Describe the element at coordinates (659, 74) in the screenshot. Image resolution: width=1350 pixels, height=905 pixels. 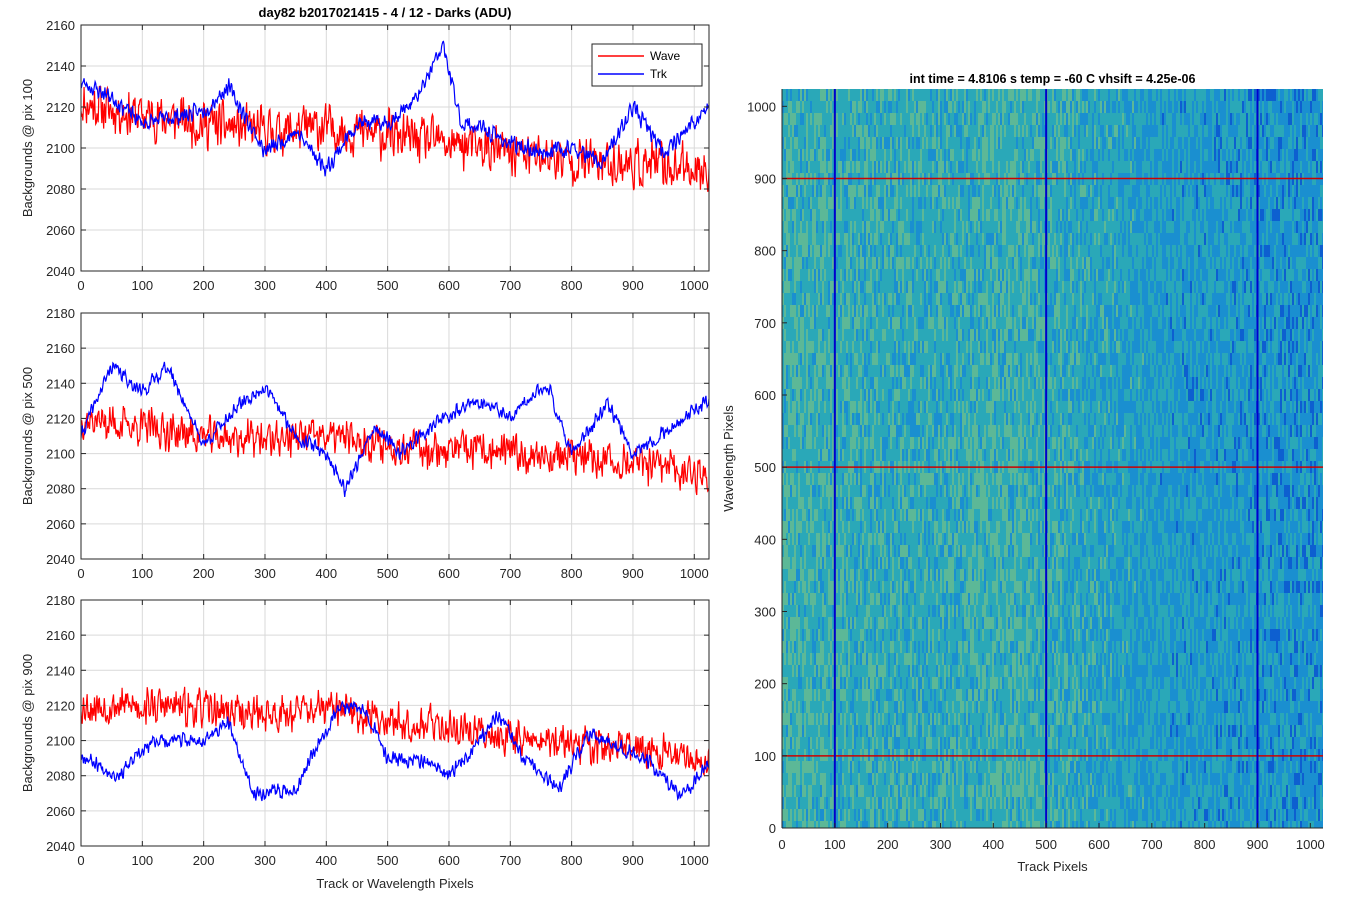
I see `legend-entry: Trk` at that location.